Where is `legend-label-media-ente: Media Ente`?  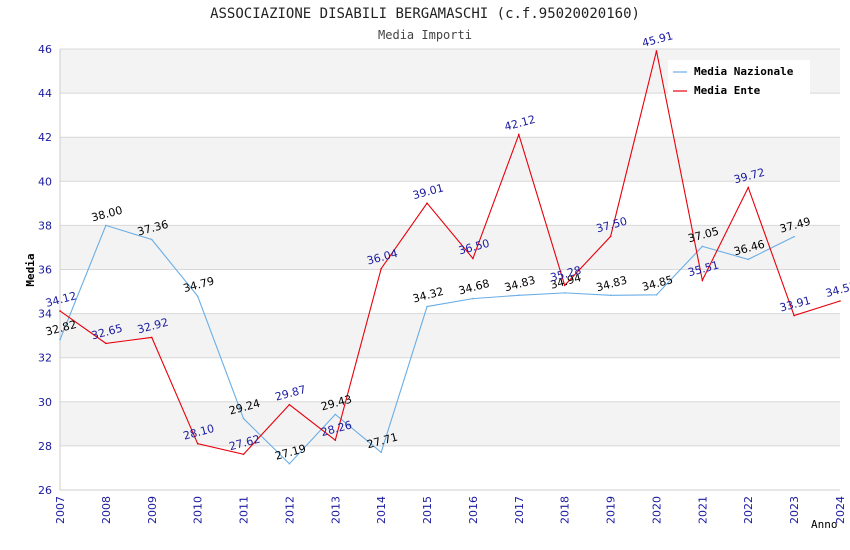 legend-label-media-ente: Media Ente is located at coordinates (727, 90).